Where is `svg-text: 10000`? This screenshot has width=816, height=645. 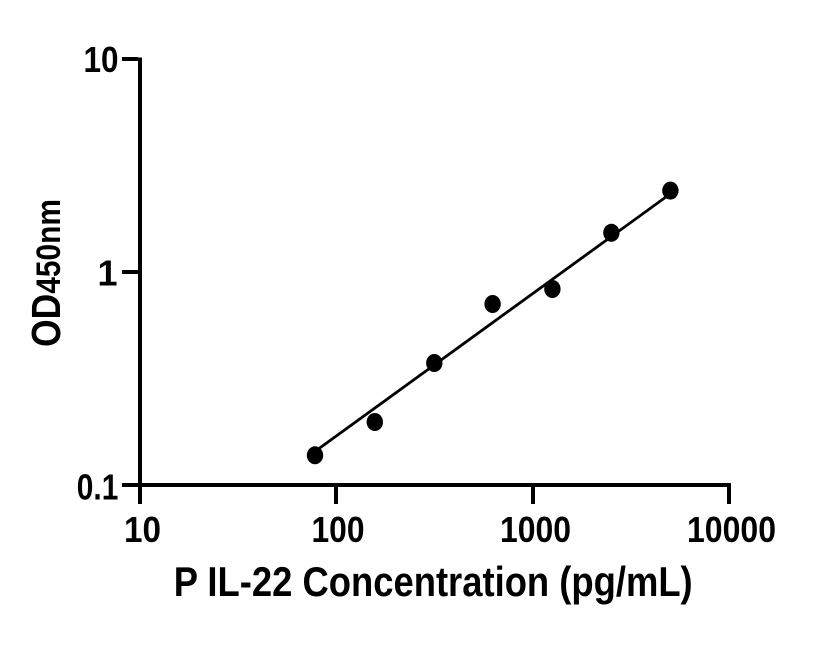
svg-text: 10000 is located at coordinates (731, 529).